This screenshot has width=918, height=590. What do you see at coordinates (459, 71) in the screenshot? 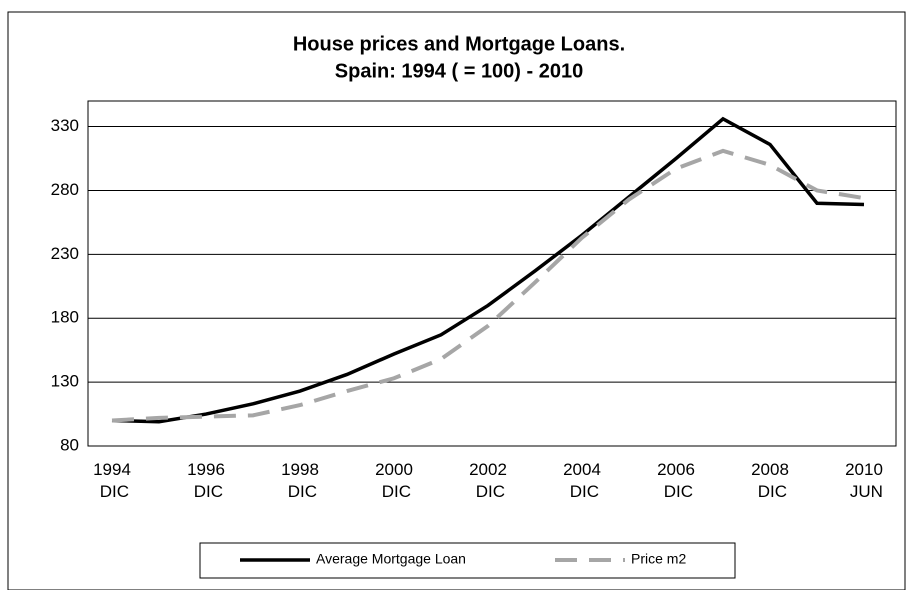
I see `chart-subtitle: Spain: 1994 ( = 100) - 2010` at bounding box center [459, 71].